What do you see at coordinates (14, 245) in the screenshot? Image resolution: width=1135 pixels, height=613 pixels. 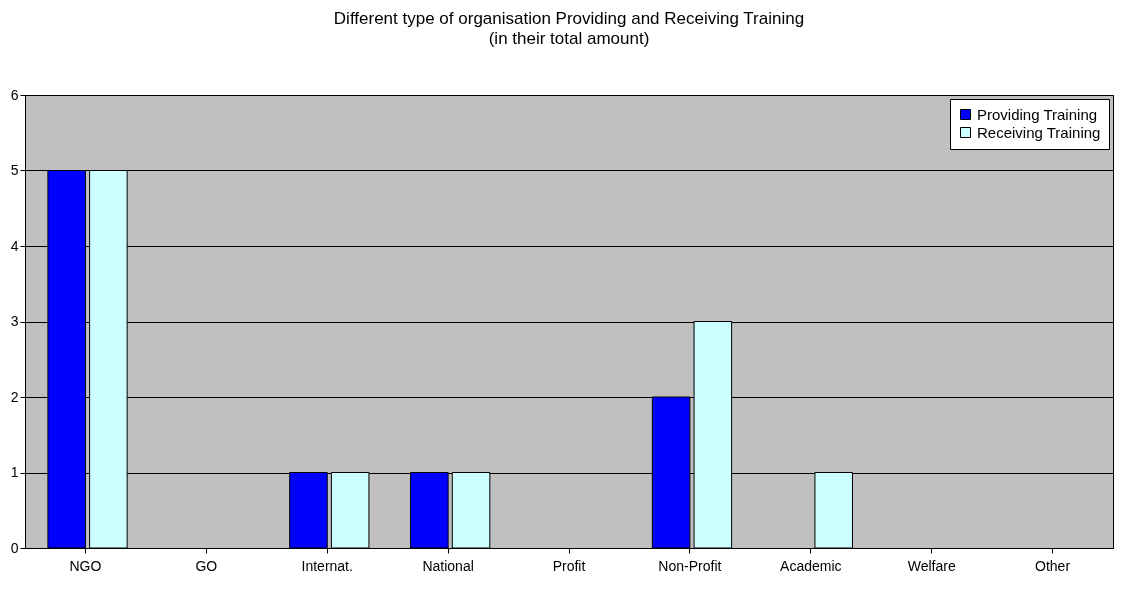 I see `y-tick-label: 4` at bounding box center [14, 245].